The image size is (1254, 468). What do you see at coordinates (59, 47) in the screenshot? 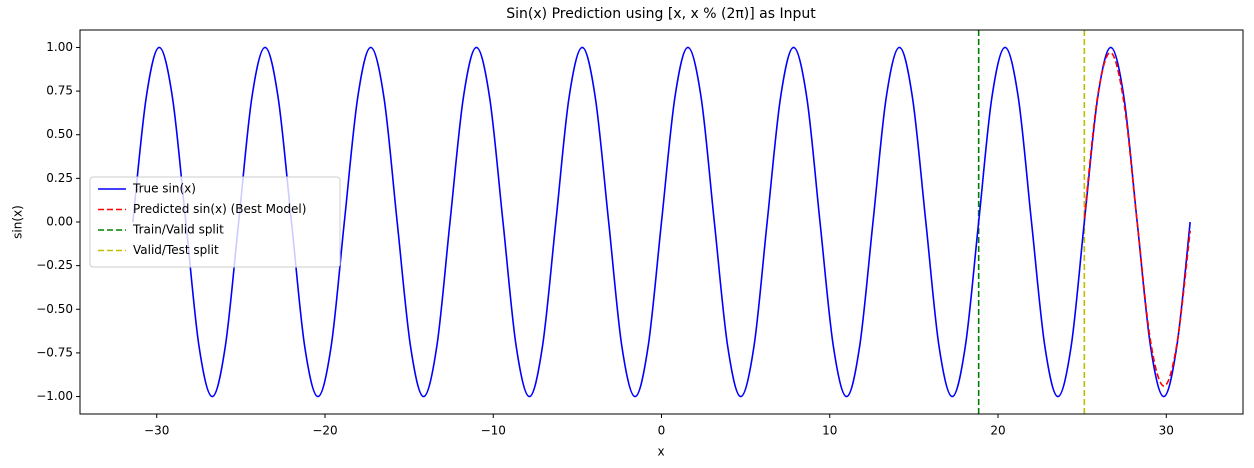
I see `y-tick-label: 1.00` at bounding box center [59, 47].